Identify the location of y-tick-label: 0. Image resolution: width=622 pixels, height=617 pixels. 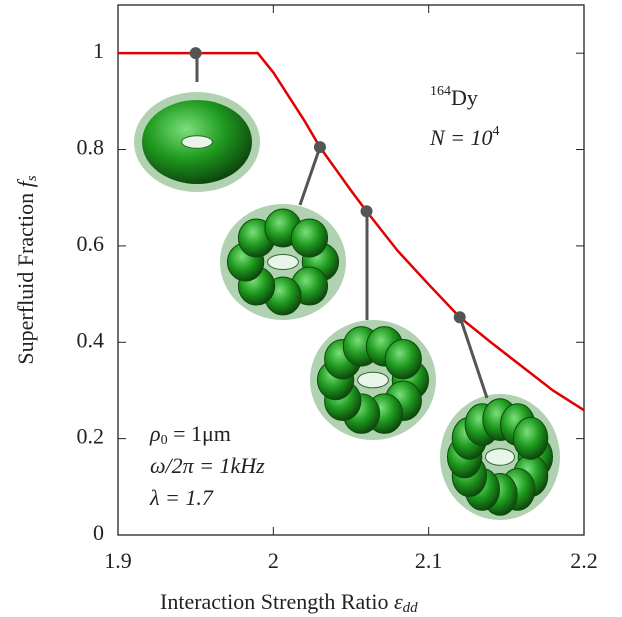
(98, 532).